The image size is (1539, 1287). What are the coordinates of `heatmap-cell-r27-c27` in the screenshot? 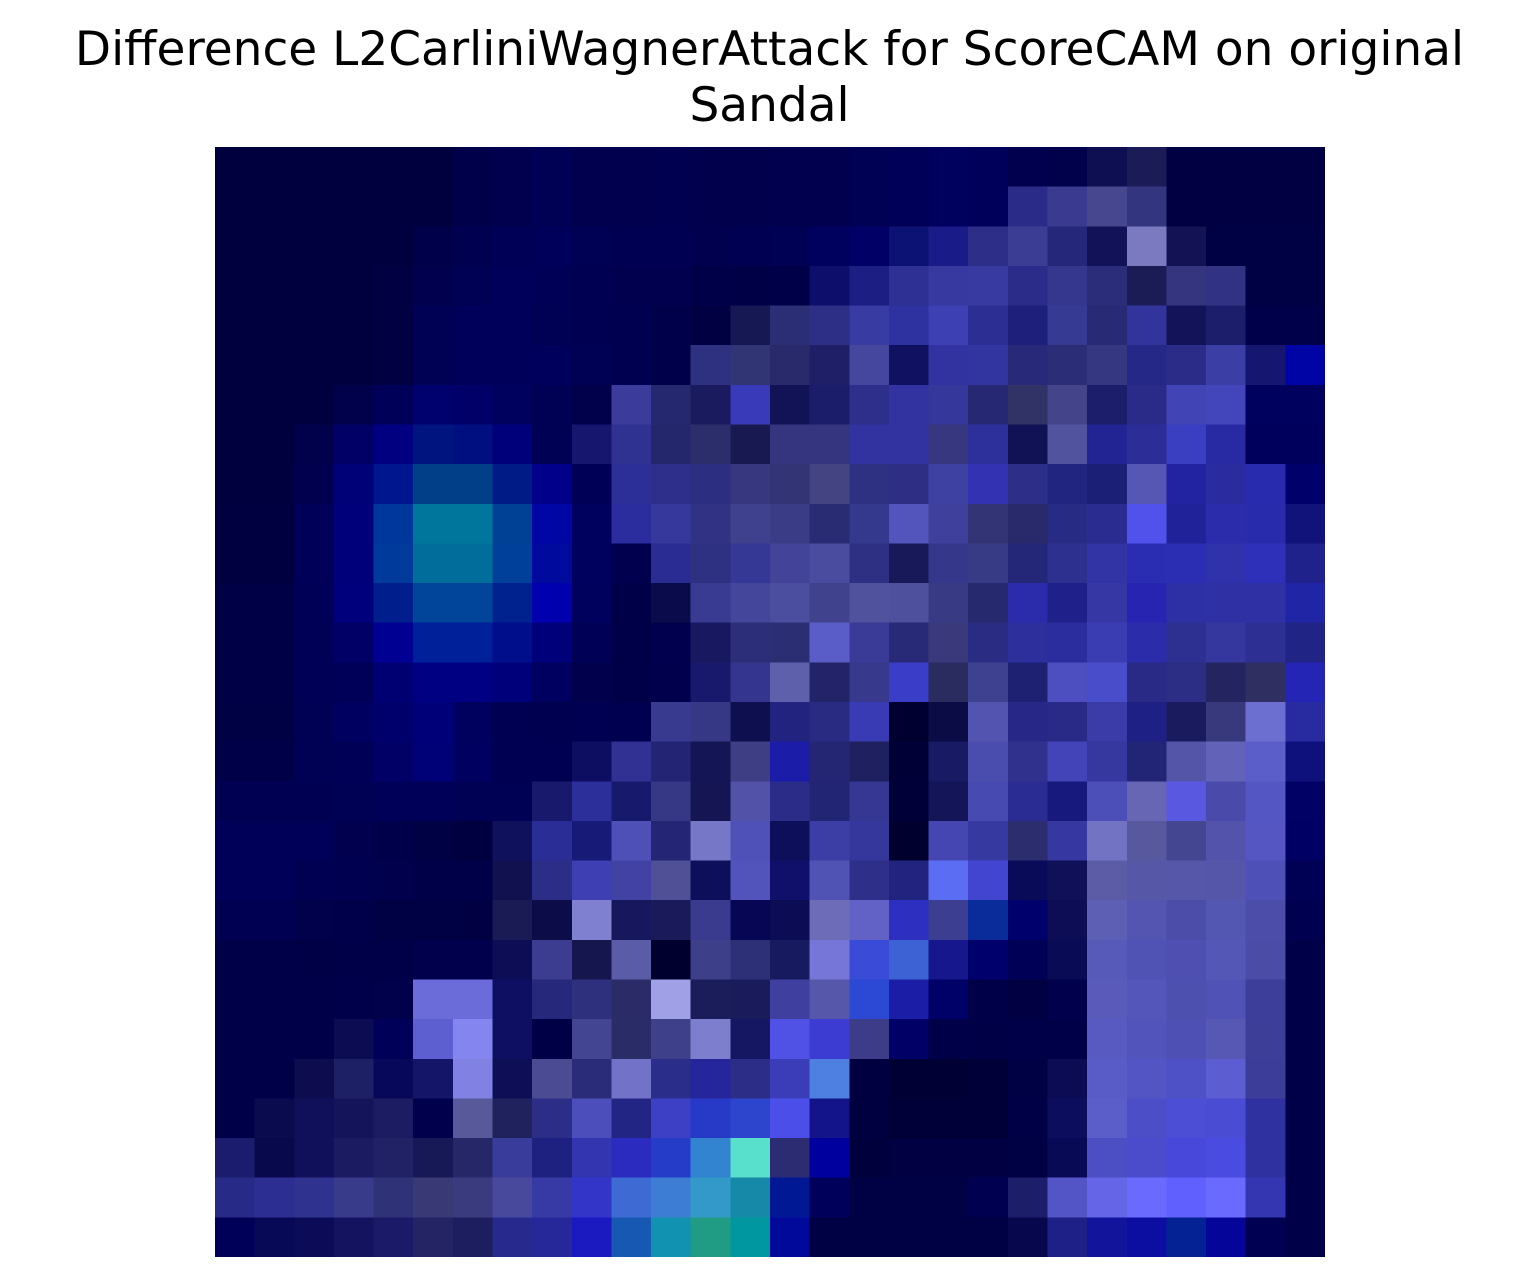 It's located at (1305, 1237).